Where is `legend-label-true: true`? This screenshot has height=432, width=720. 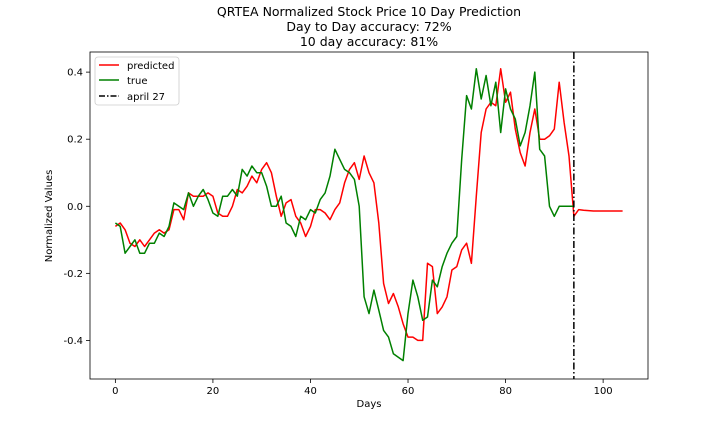
legend-label-true: true is located at coordinates (137, 81).